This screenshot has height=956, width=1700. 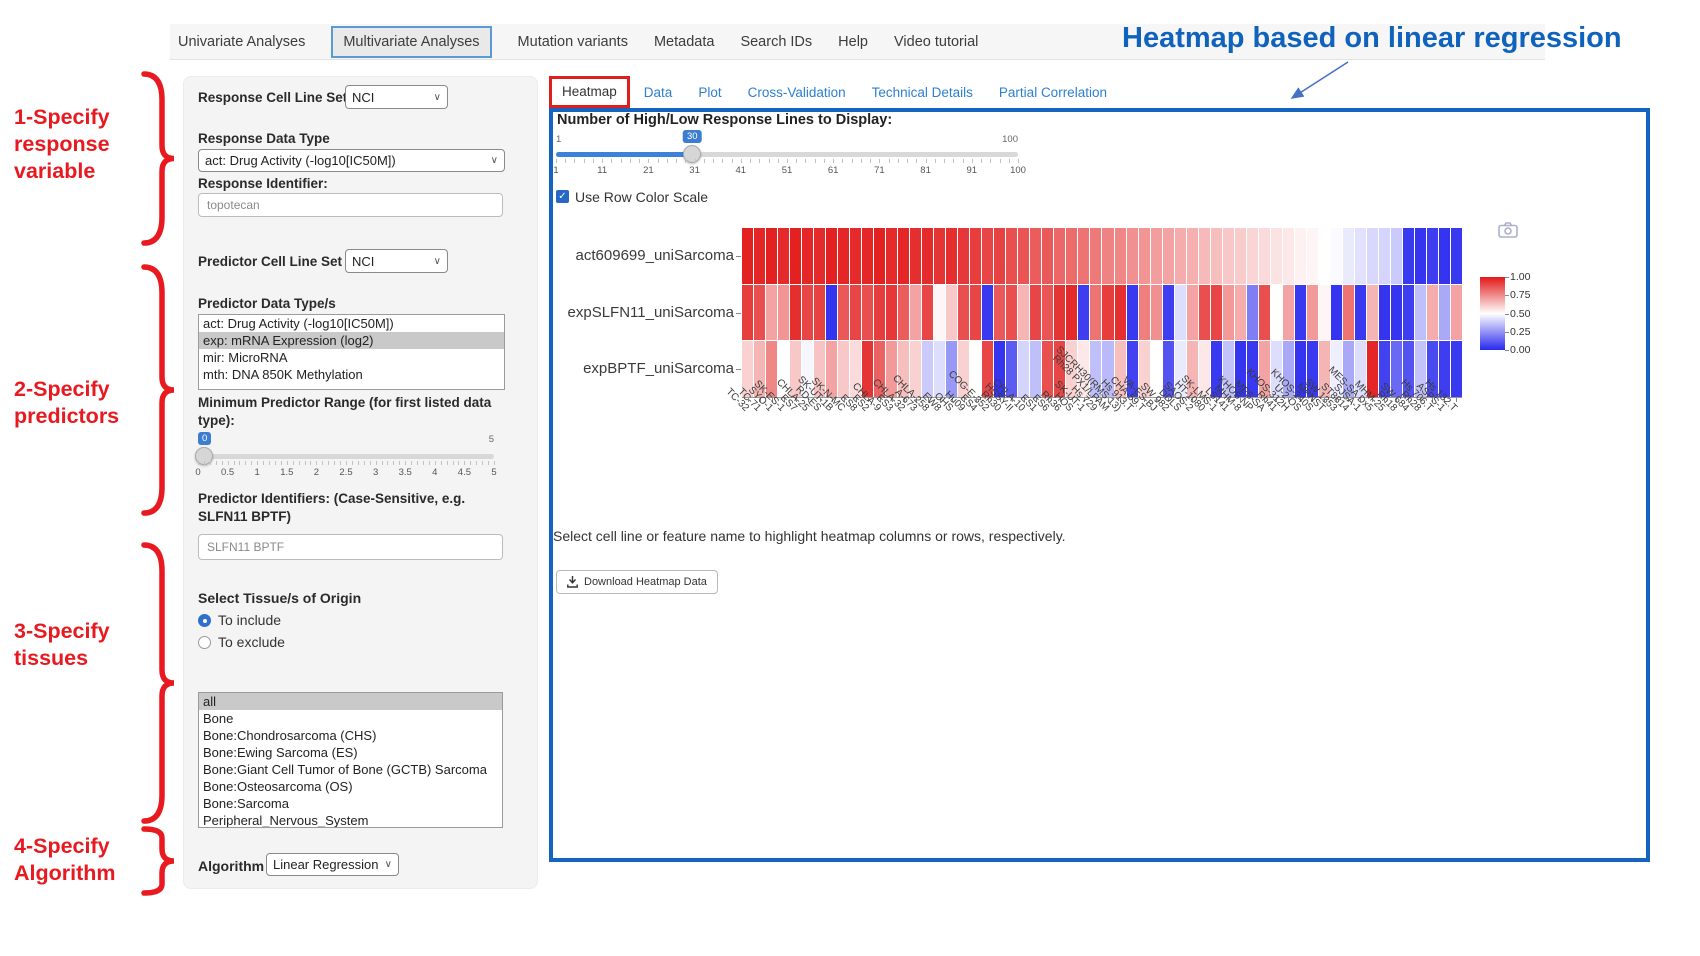 What do you see at coordinates (396, 97) in the screenshot?
I see `response-cell-line-set-select: NCI ∨` at bounding box center [396, 97].